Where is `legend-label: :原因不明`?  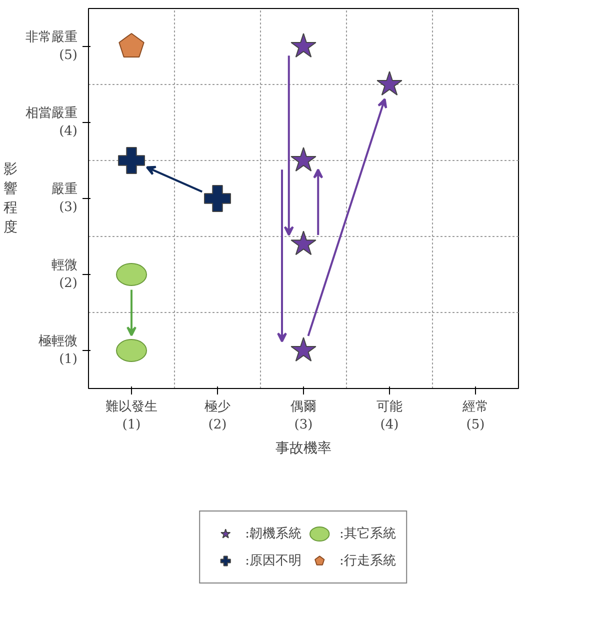
legend-label: :原因不明 is located at coordinates (273, 560).